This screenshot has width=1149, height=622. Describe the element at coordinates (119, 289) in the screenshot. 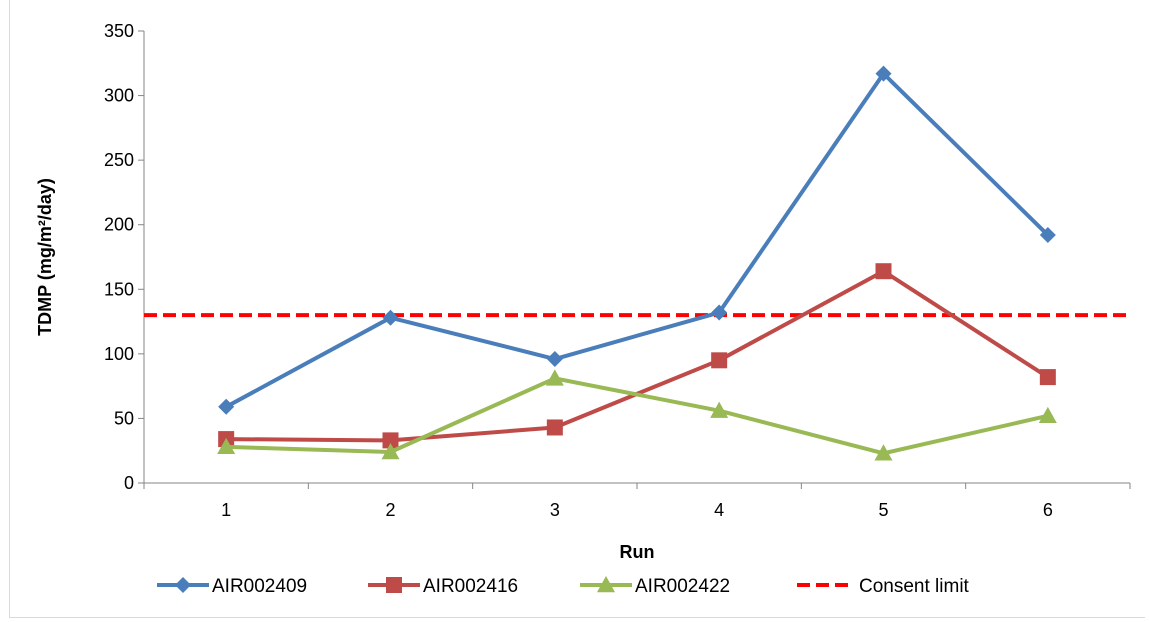

I see `y-tick-label: 150` at that location.